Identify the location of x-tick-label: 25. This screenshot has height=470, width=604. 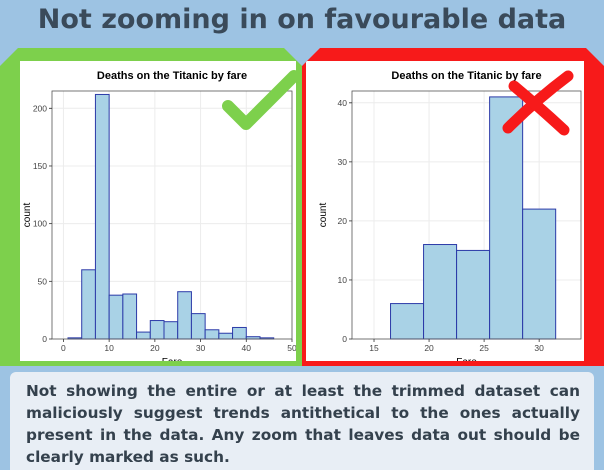
(484, 348).